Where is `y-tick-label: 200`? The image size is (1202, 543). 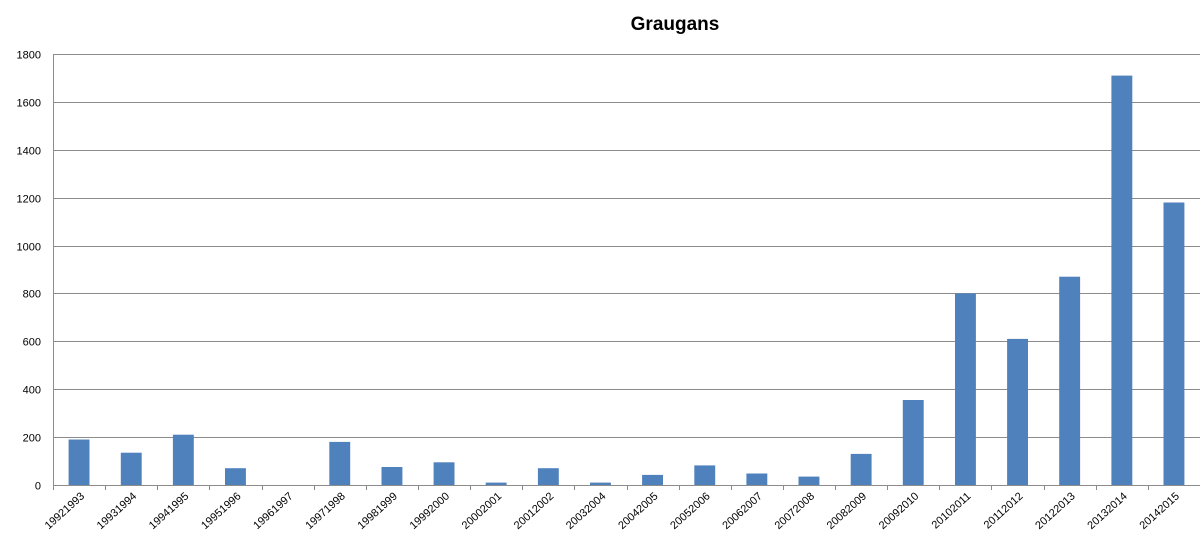
y-tick-label: 200 is located at coordinates (32, 439).